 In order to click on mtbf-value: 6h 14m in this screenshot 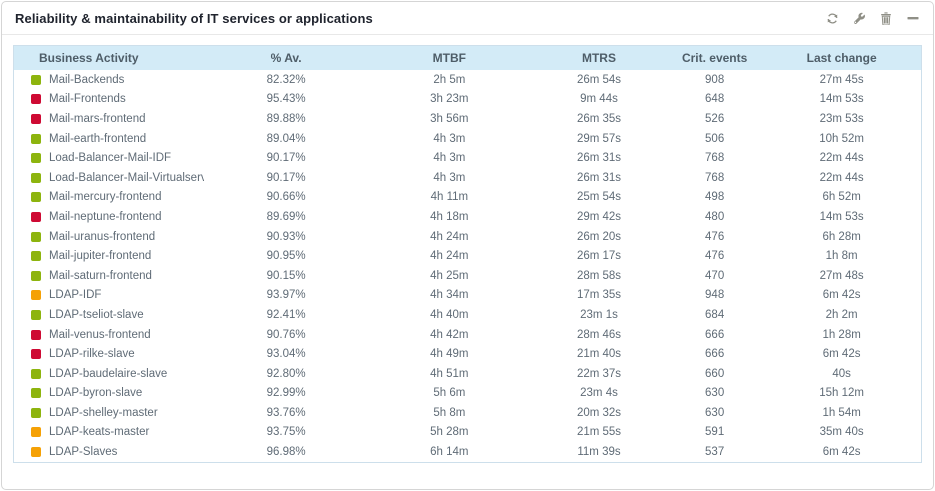, I will do `click(449, 452)`.